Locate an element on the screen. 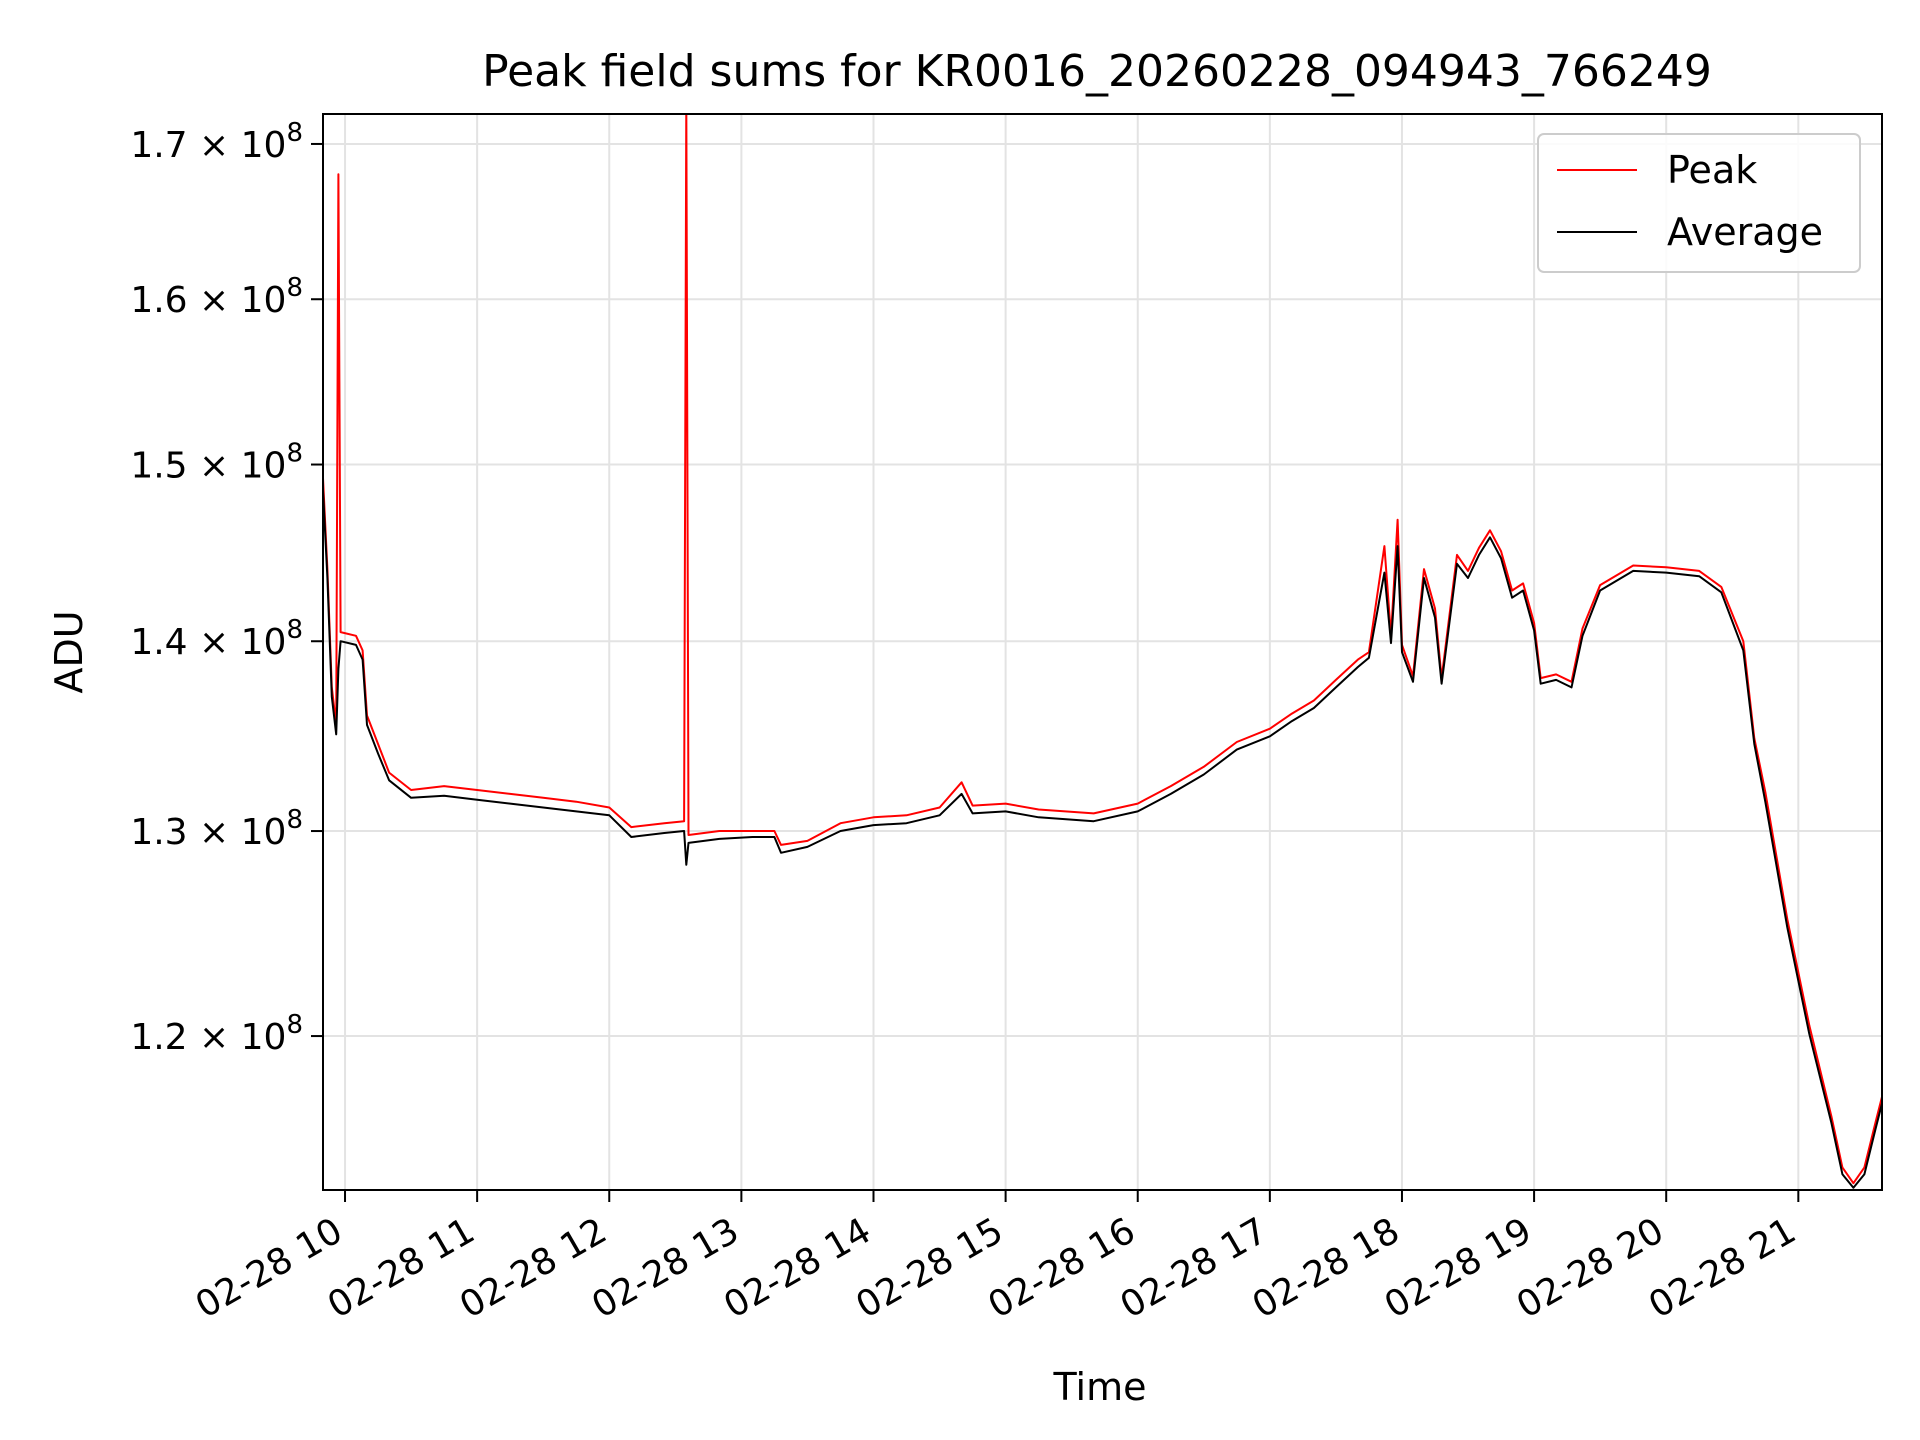 The height and width of the screenshot is (1440, 1920). y-tick-label-1: 1.3 × 108 is located at coordinates (216, 829).